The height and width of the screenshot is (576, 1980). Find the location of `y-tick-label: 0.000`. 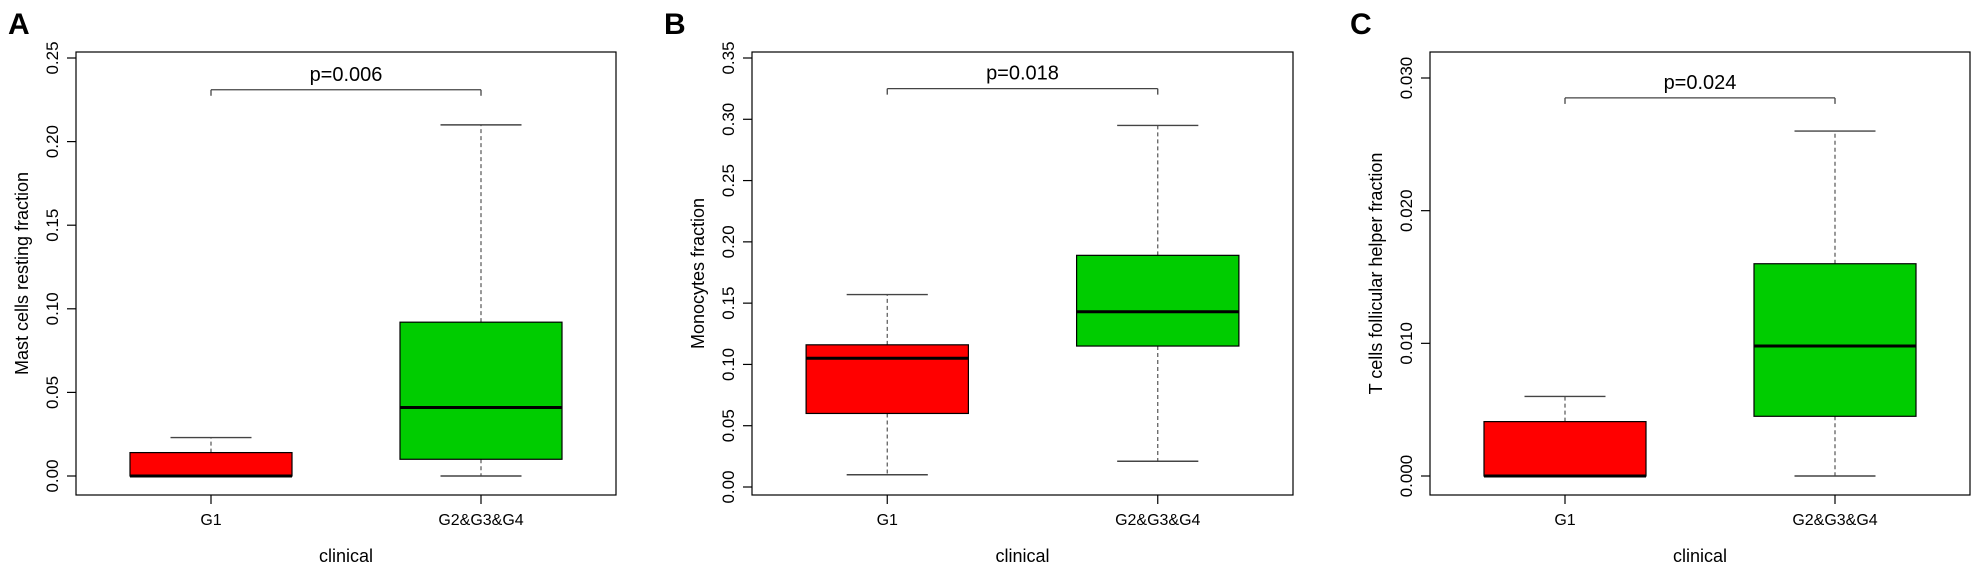

y-tick-label: 0.000 is located at coordinates (1406, 476).